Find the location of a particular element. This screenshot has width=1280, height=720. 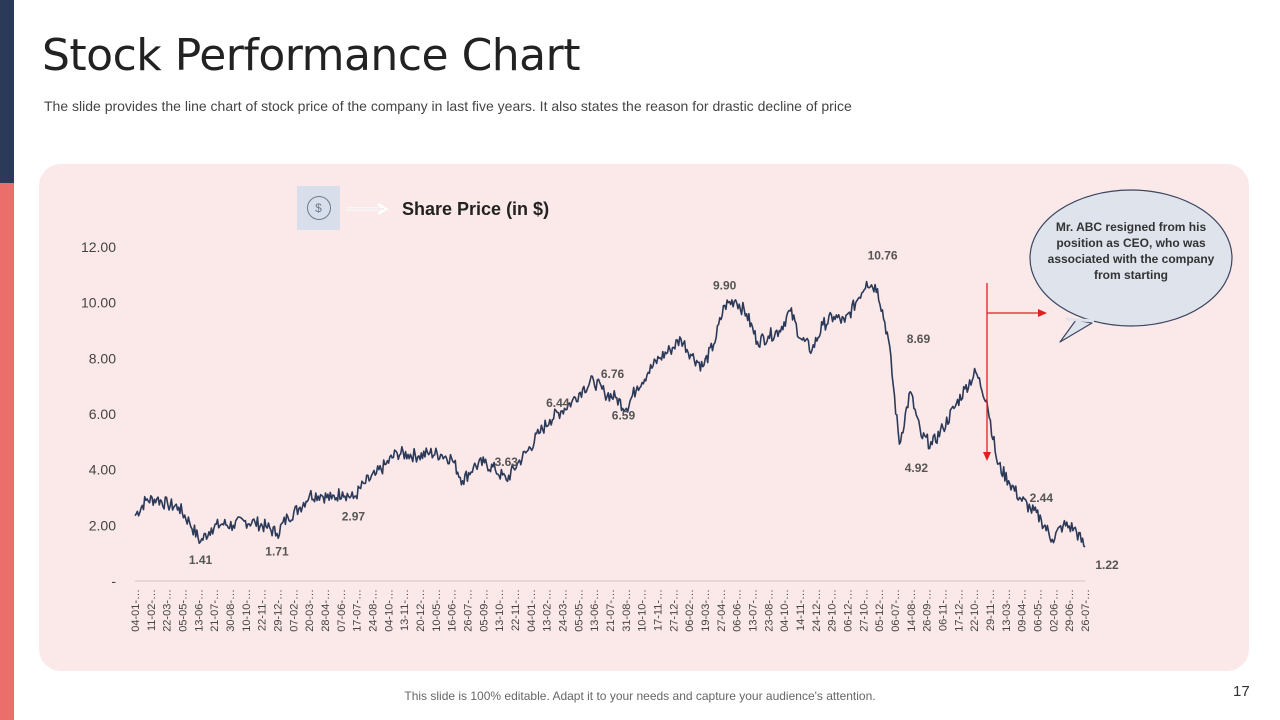

data-label: 2.44 is located at coordinates (1042, 498).